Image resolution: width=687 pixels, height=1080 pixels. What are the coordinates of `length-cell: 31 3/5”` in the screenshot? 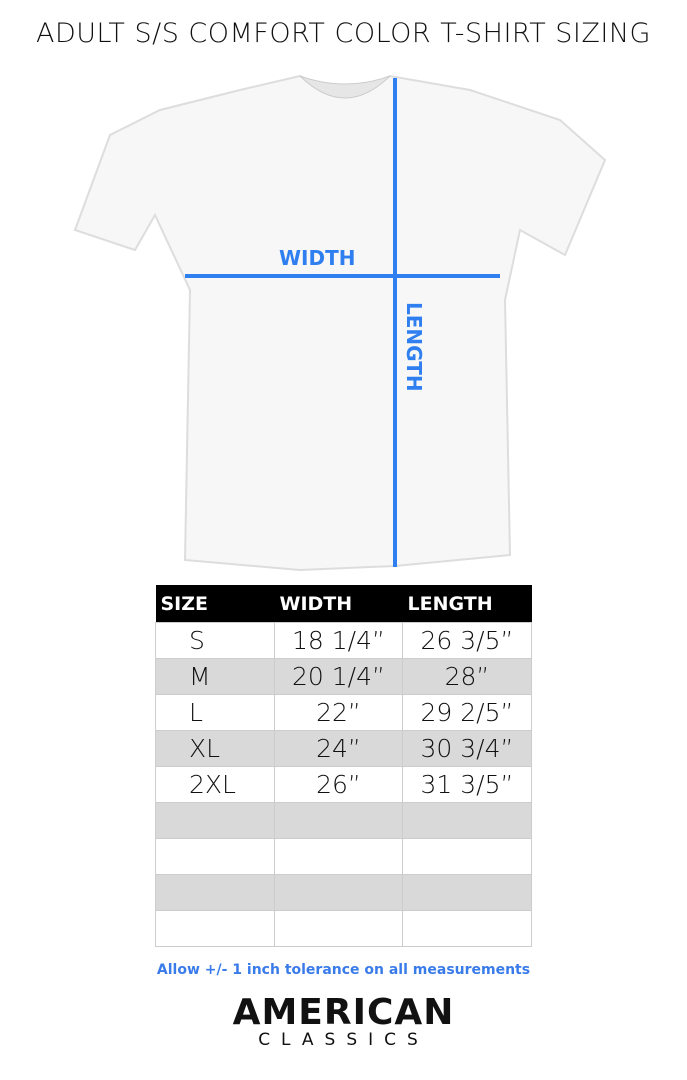 It's located at (467, 784).